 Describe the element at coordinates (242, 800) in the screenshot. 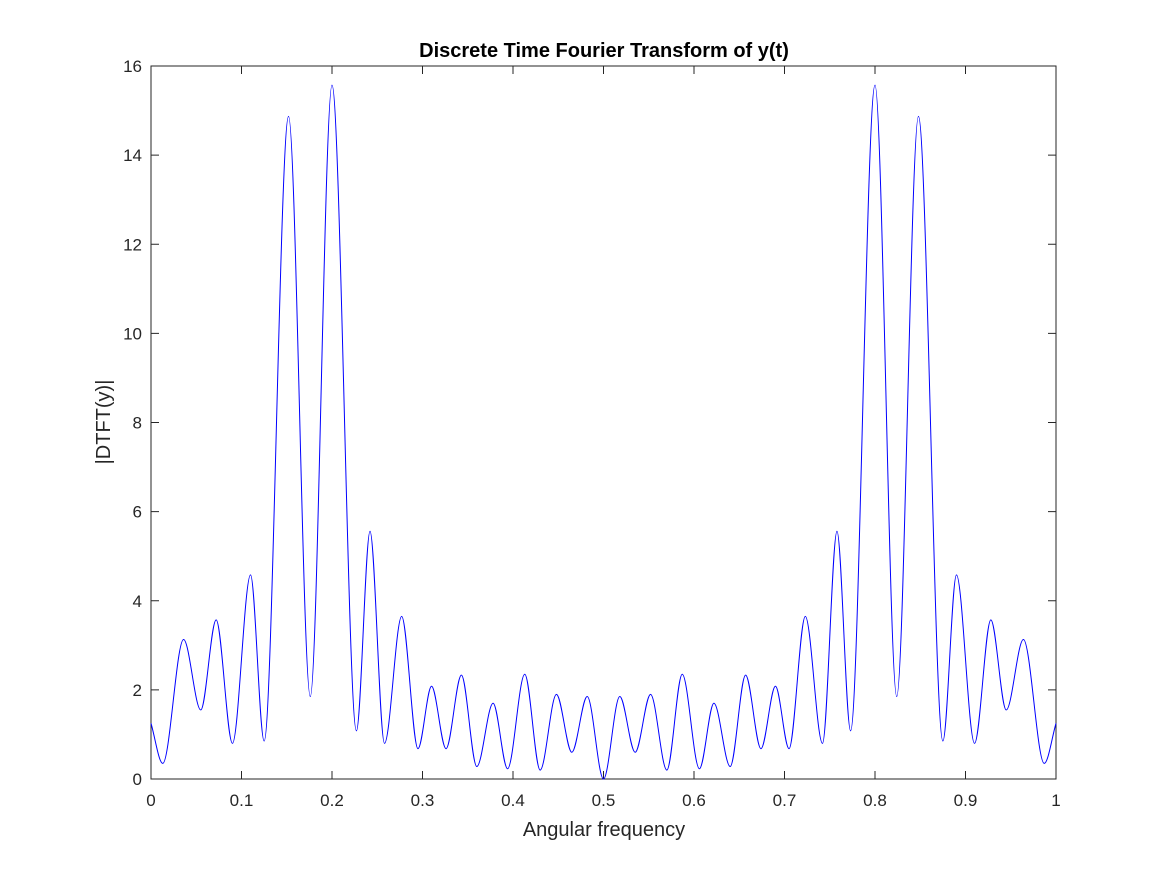

I see `x-tick-label: 0.1` at that location.